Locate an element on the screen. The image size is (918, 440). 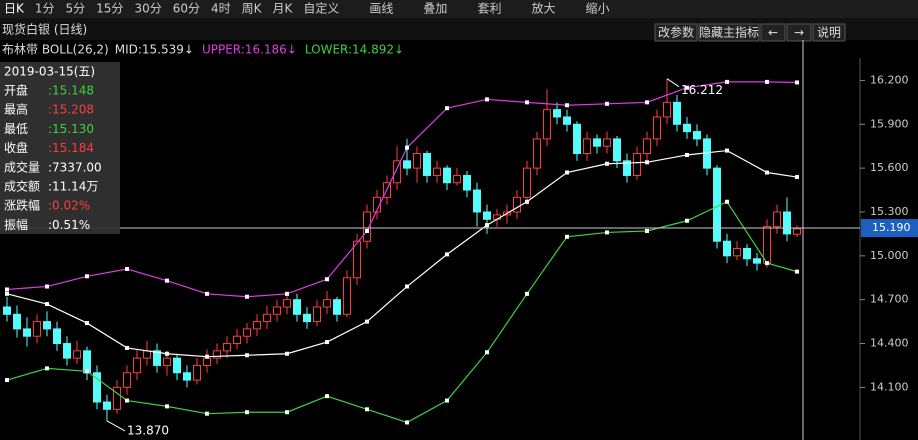
toolbar-item: 缩小 is located at coordinates (597, 8).